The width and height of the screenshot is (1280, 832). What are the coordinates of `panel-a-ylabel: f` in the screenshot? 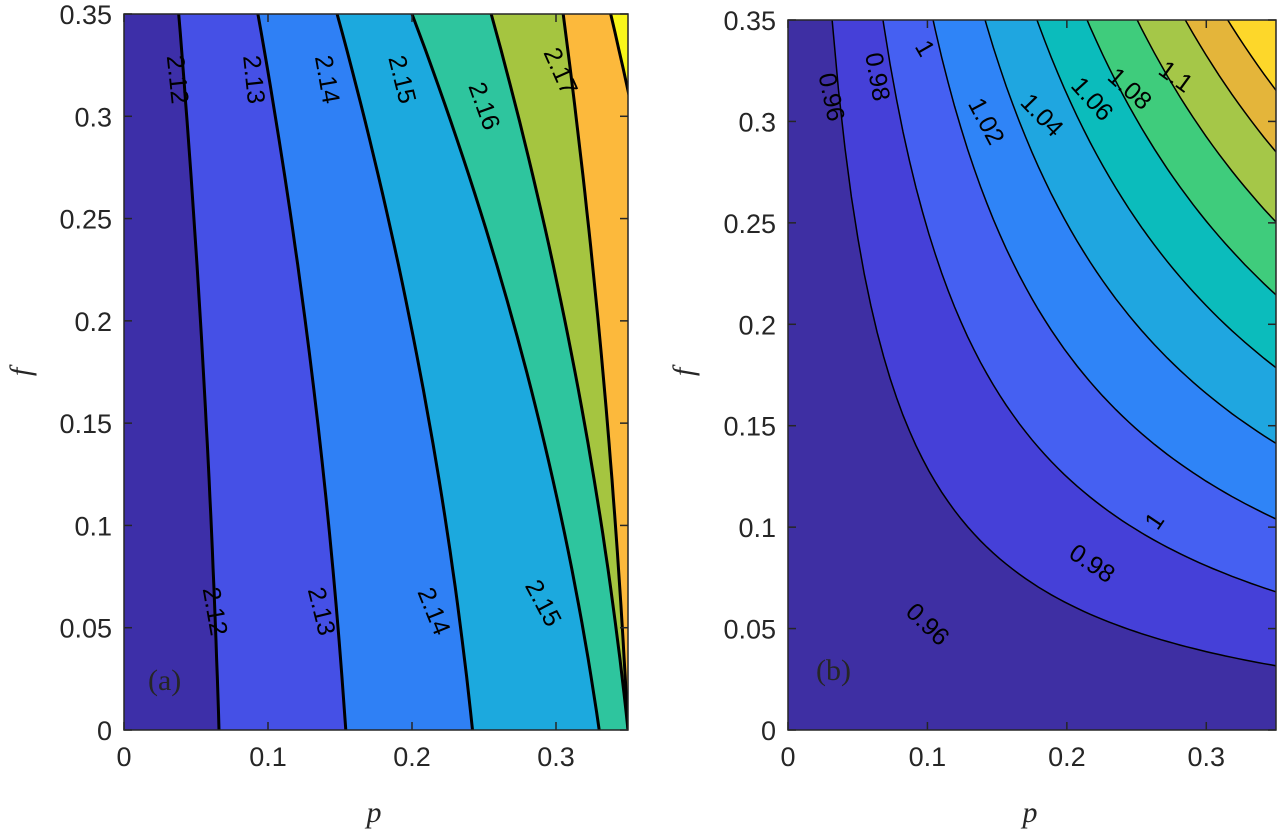 It's located at (20, 370).